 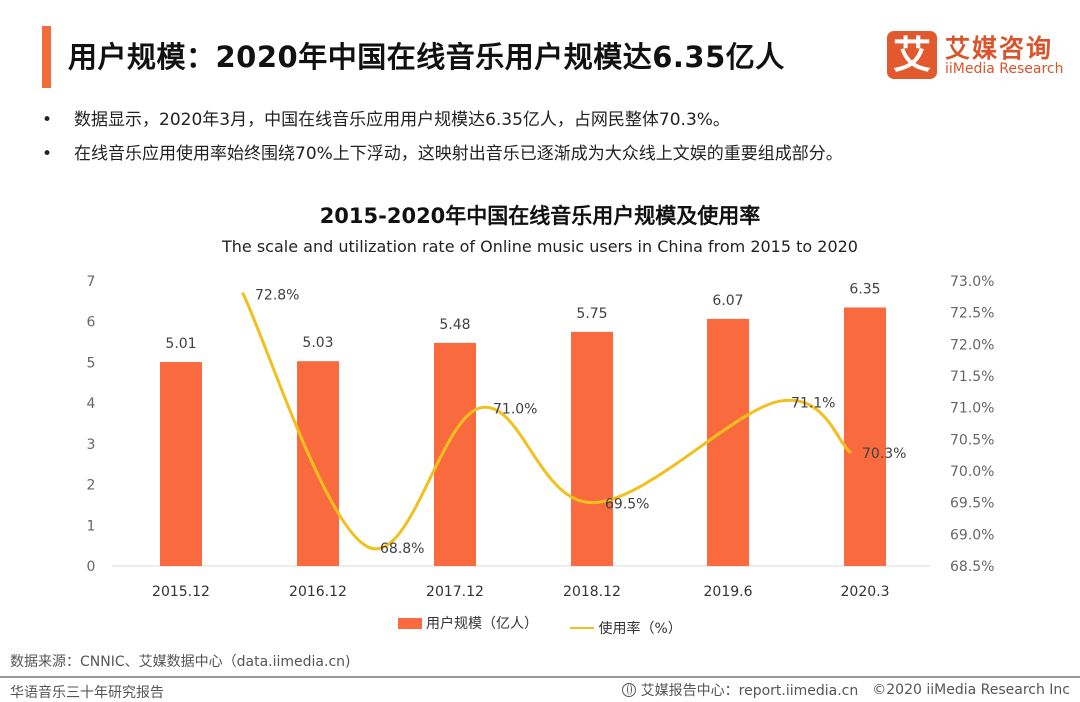 What do you see at coordinates (180, 661) in the screenshot?
I see `data-source: 数据来源：CNNIC、艾媒数据中心（data.iimedia.cn)` at bounding box center [180, 661].